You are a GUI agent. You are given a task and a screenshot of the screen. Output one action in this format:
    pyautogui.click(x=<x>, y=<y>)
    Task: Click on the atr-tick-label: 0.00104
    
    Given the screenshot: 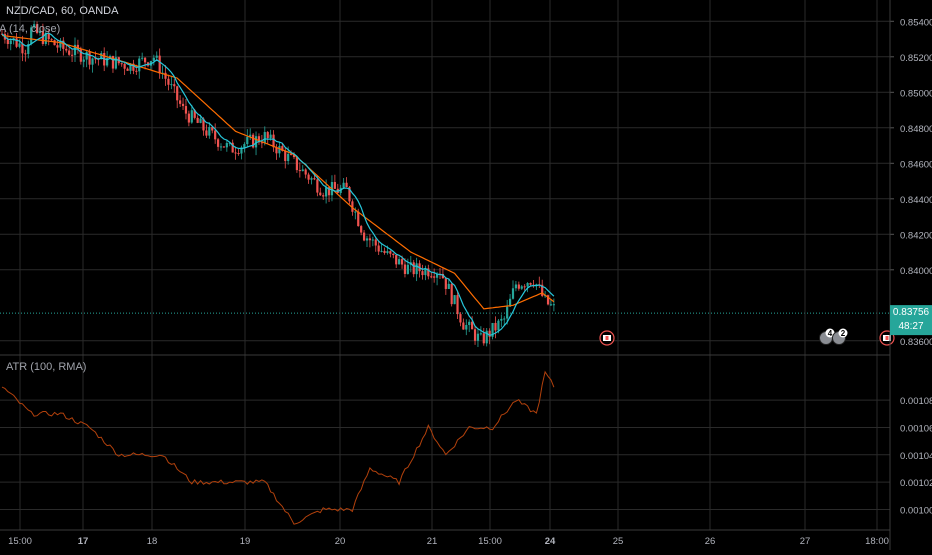 What is the action you would take?
    pyautogui.click(x=916, y=456)
    